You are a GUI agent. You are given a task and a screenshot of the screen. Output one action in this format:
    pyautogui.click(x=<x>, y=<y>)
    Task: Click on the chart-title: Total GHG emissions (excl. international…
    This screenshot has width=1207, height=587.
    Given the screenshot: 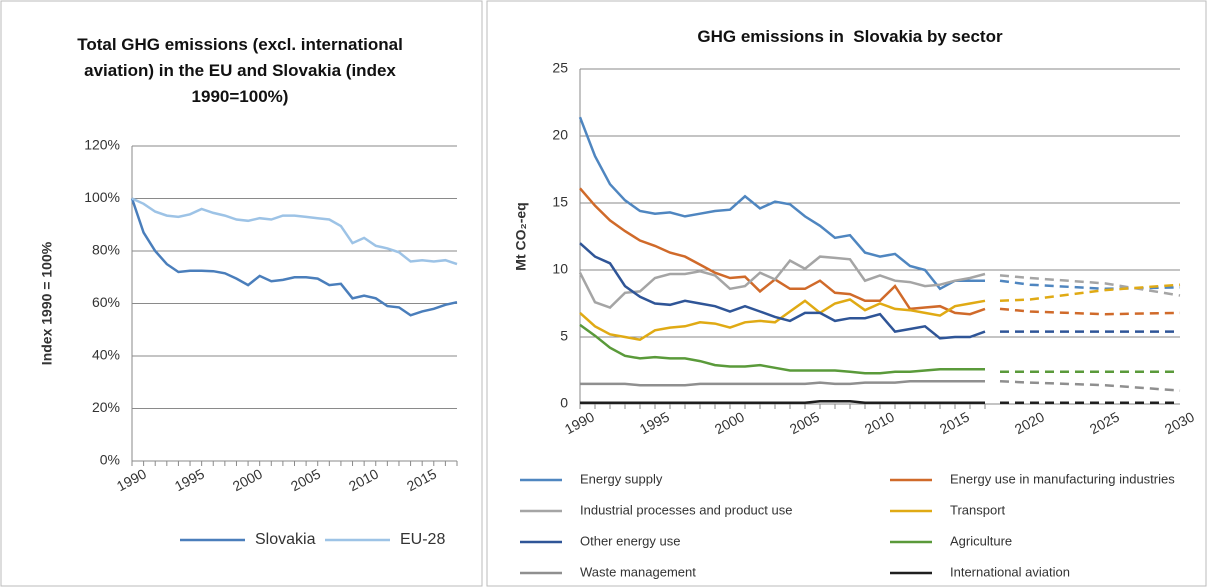 What is the action you would take?
    pyautogui.click(x=240, y=70)
    